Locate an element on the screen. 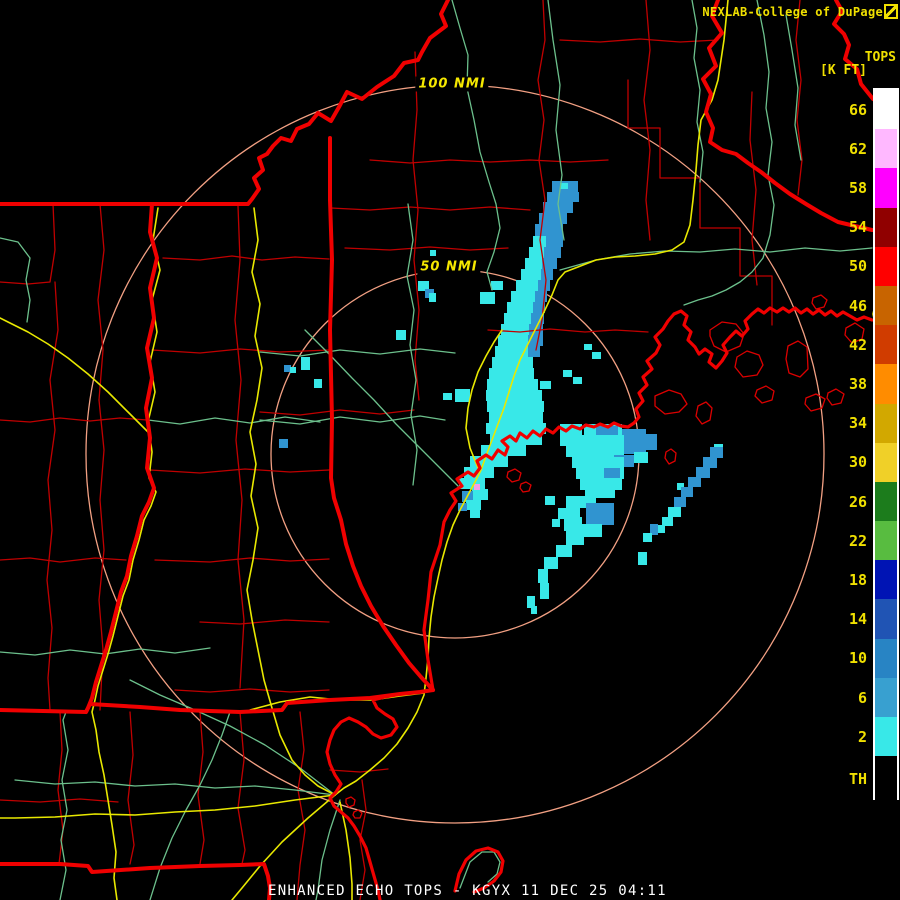 Image resolution: width=900 pixels, height=900 pixels. college-of-dupage-logo-icon is located at coordinates (891, 11).